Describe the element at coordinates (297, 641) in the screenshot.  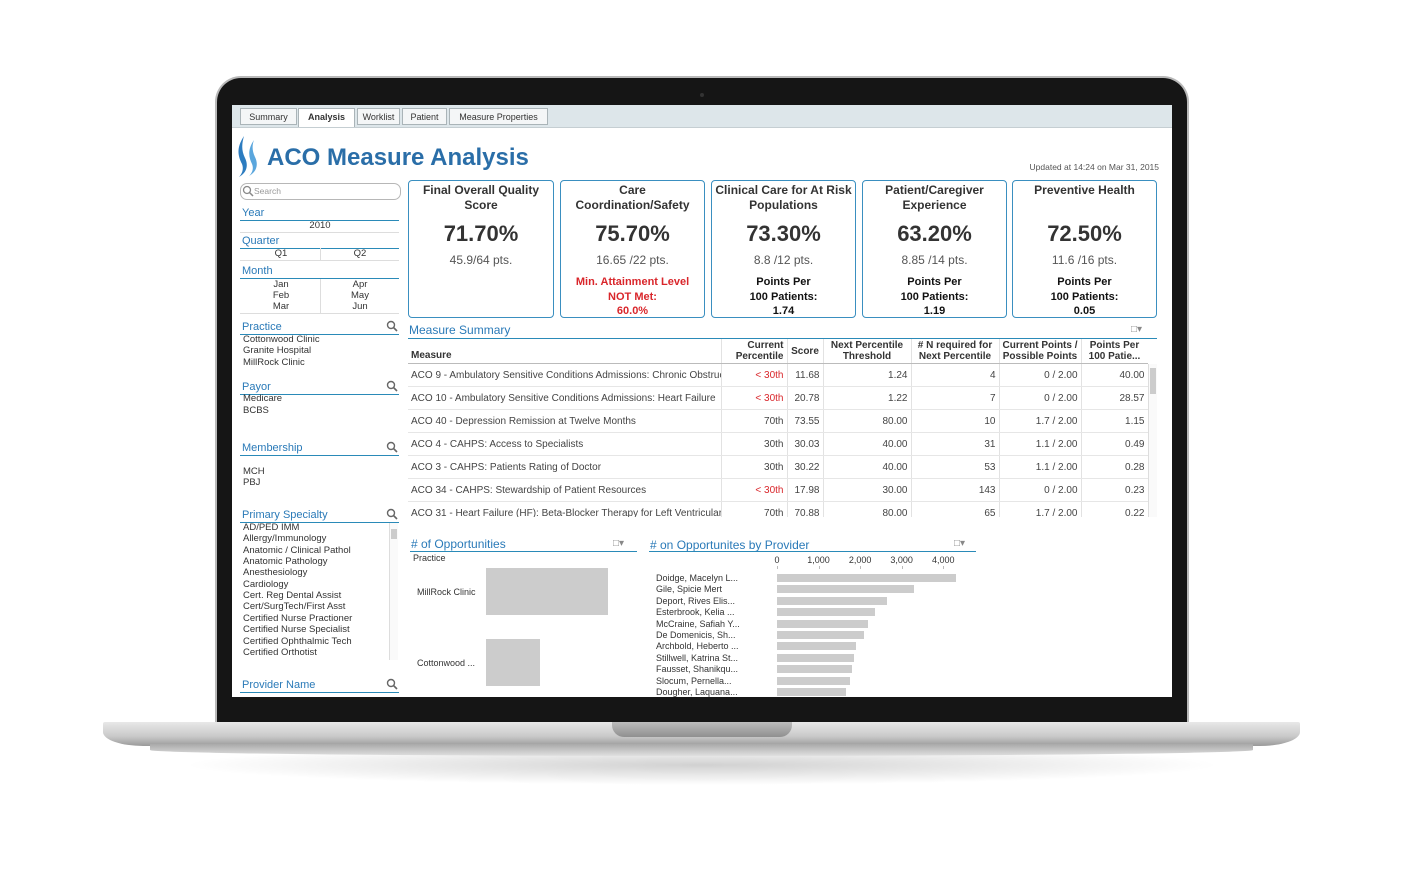
I see `filter-item: Certified Ophthalmic Tech` at that location.